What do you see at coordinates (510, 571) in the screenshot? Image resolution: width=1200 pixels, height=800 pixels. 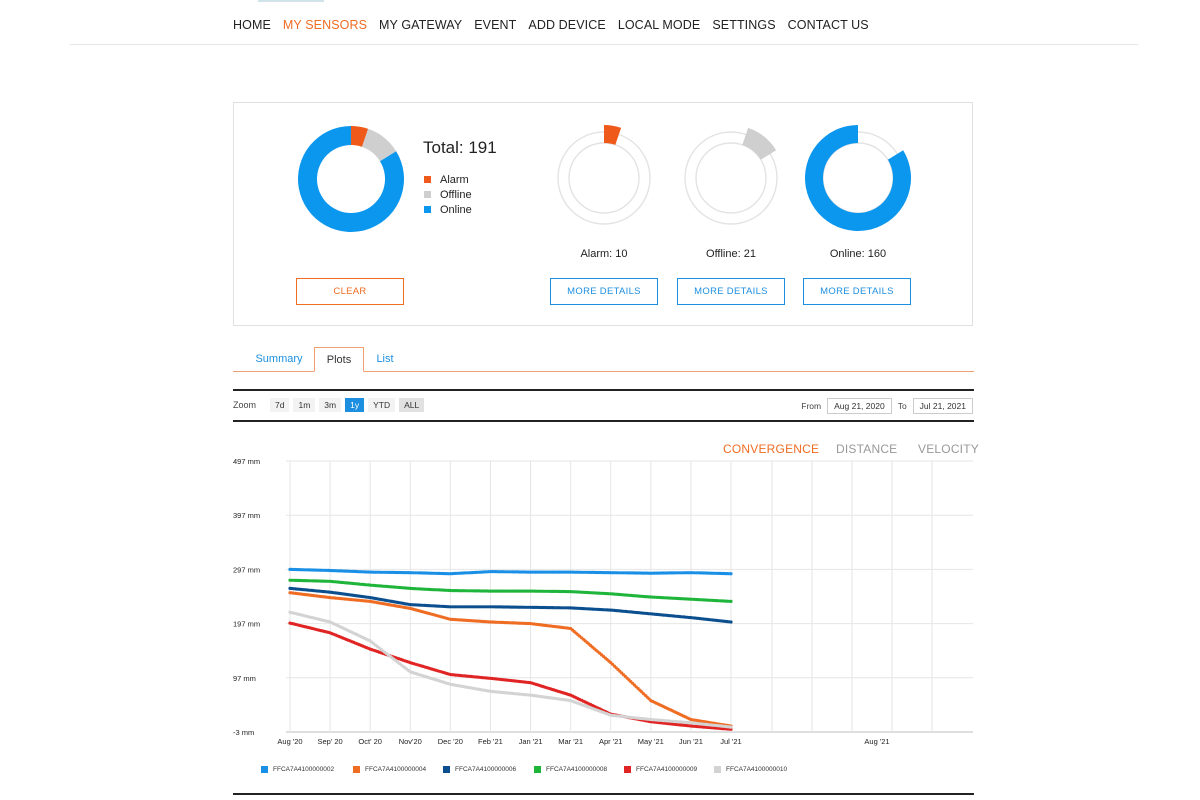 I see `series-FFCA7A4100000002` at bounding box center [510, 571].